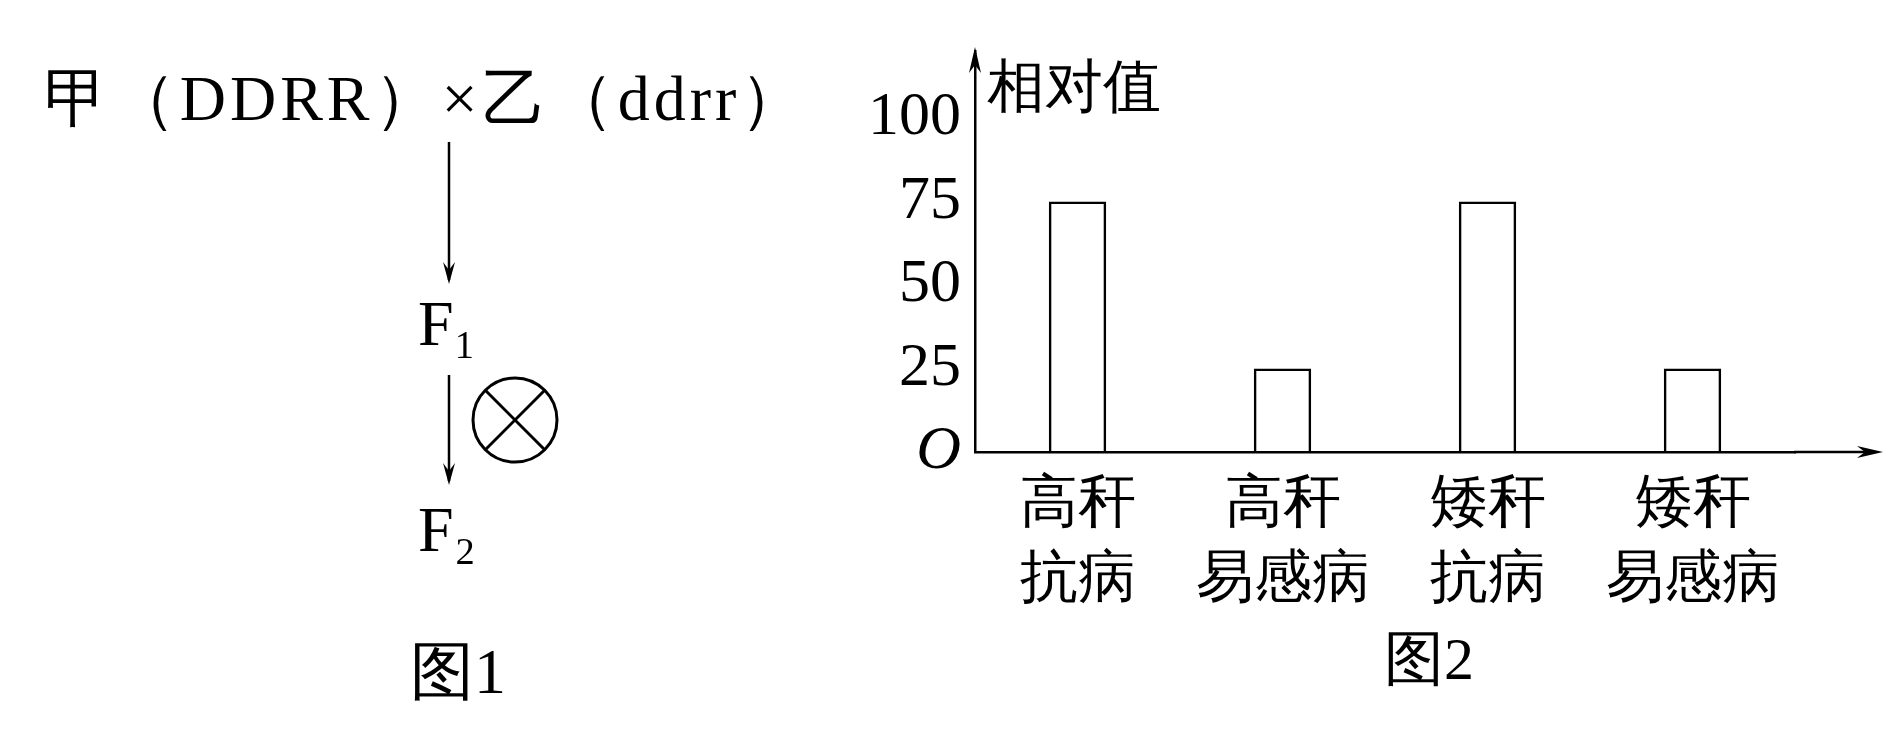  Describe the element at coordinates (1282, 539) in the screenshot. I see `x-tick-label: 高秆易感病` at that location.